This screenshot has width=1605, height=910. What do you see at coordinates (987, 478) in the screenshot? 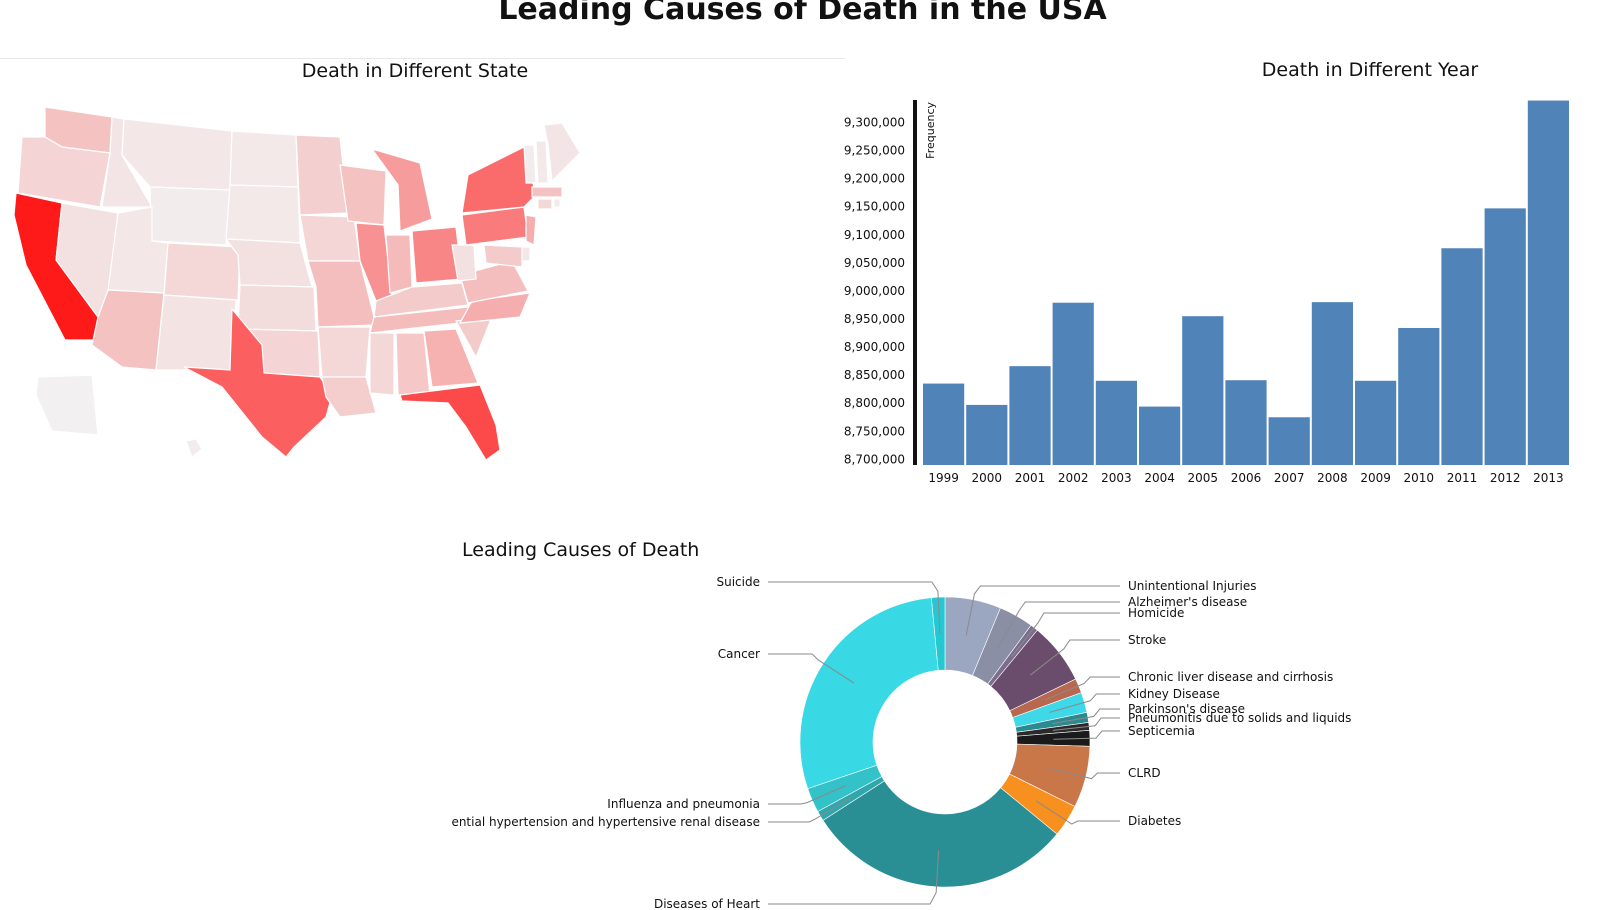
I see `x-tick-label: 2000` at bounding box center [987, 478].